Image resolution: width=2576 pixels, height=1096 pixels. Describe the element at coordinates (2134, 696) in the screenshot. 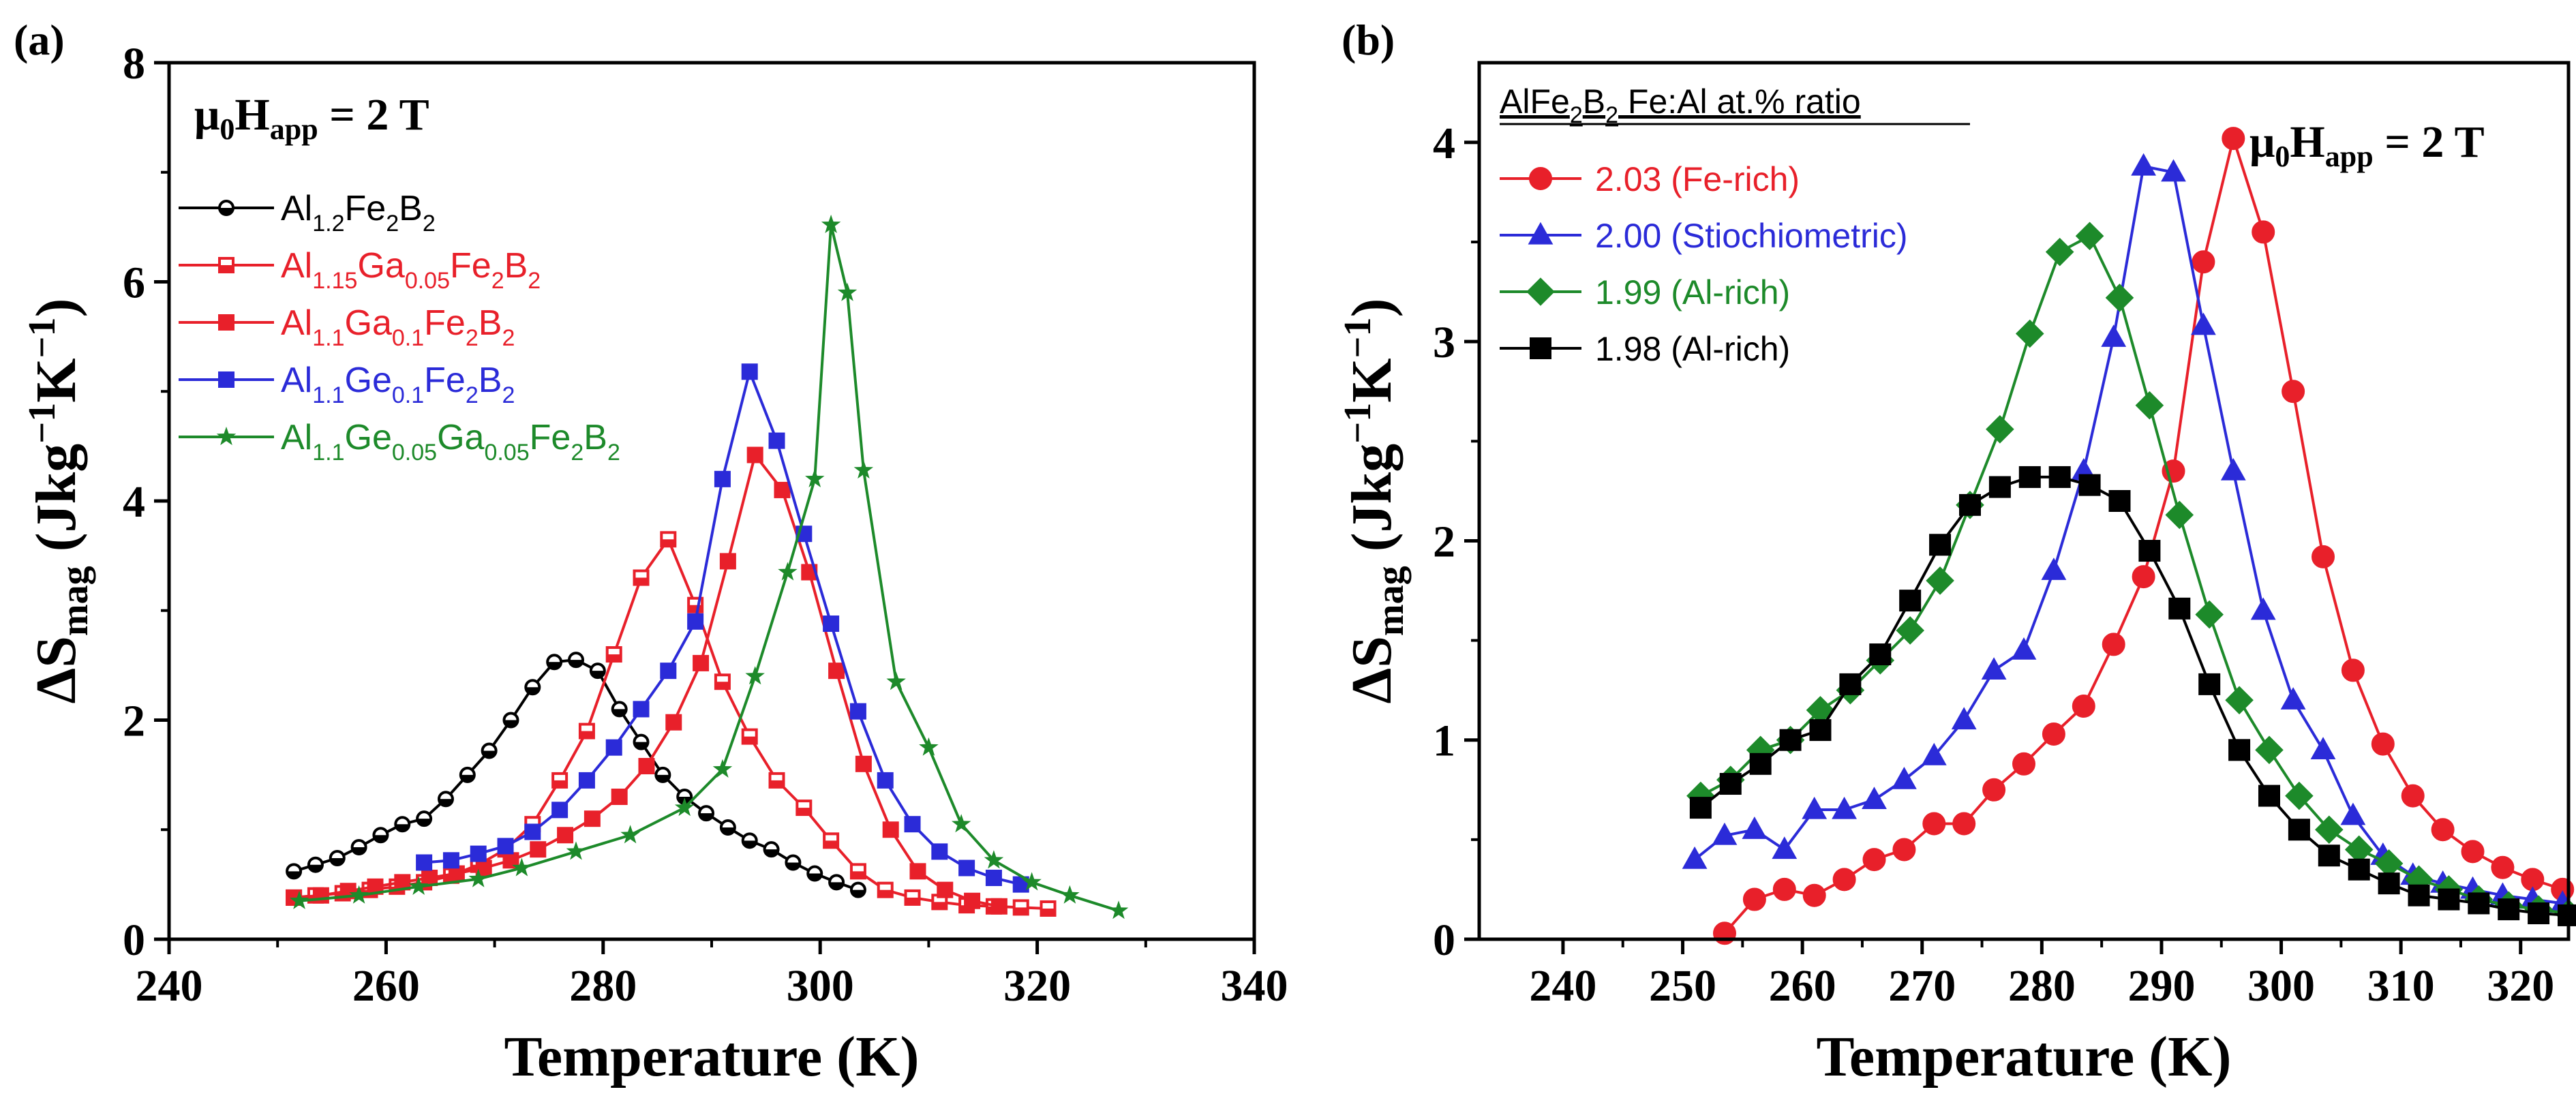

I see `b-series-3-line` at that location.